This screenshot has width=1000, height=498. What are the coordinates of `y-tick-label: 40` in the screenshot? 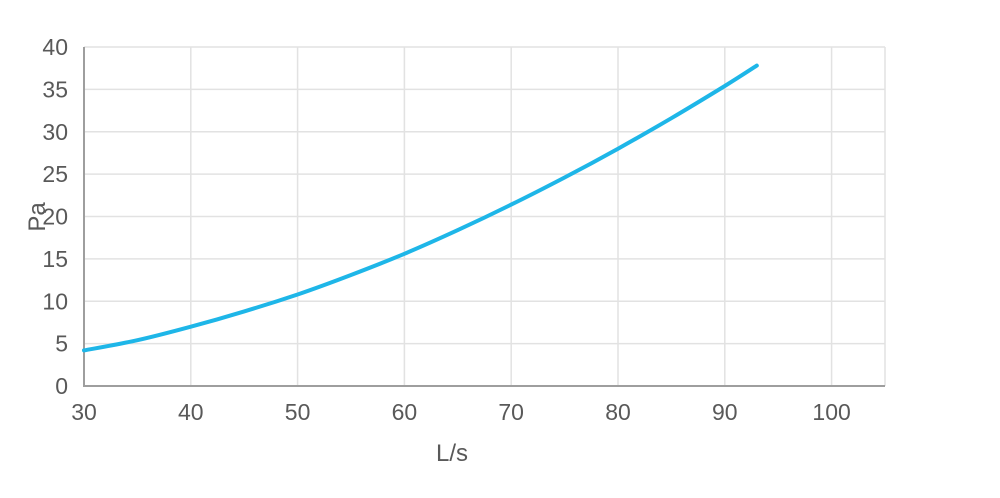 It's located at (55, 47).